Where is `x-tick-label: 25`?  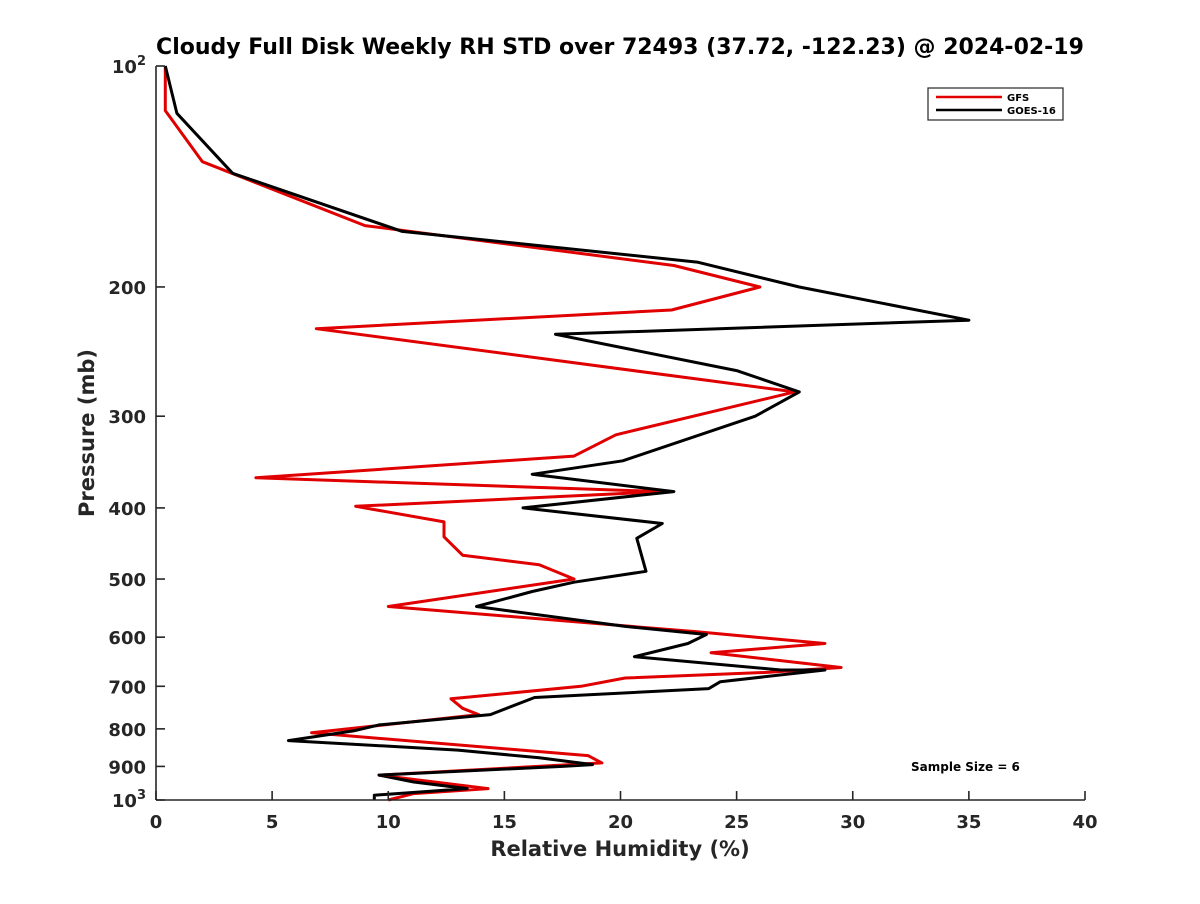
x-tick-label: 25 is located at coordinates (736, 822).